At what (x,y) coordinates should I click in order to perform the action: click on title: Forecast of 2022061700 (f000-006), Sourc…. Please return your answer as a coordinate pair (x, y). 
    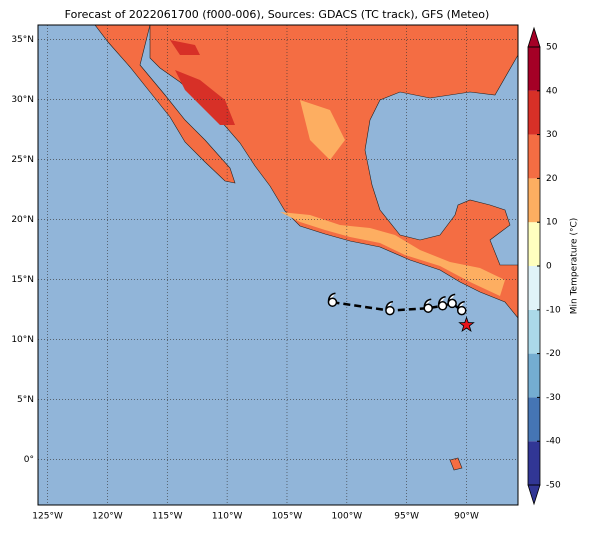
    Looking at the image, I should click on (277, 14).